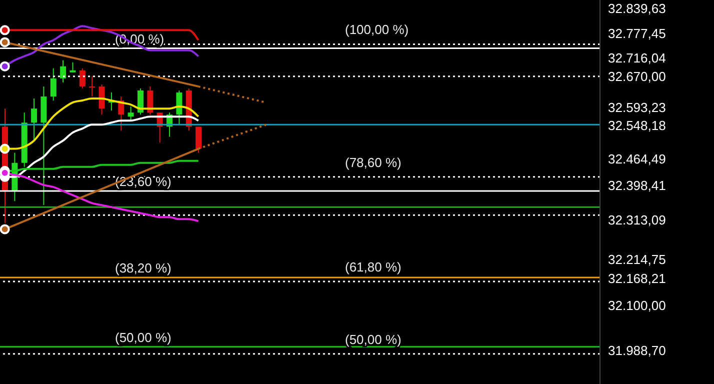 This screenshot has height=384, width=714. What do you see at coordinates (637, 306) in the screenshot?
I see `y-tick-label: 32.100,00` at bounding box center [637, 306].